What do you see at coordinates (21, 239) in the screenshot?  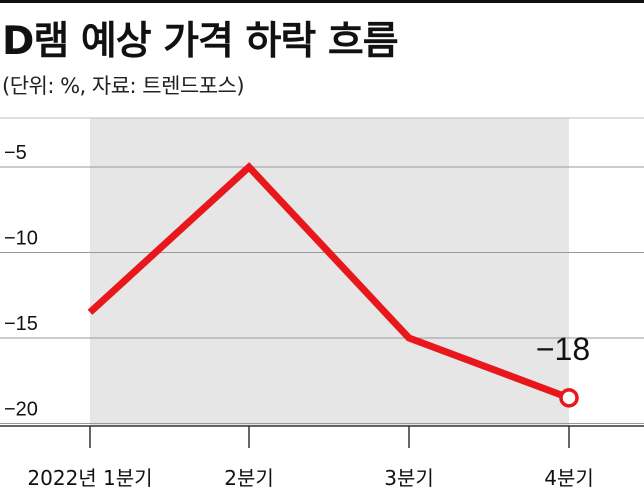 I see `y-tick-label: −10` at bounding box center [21, 239].